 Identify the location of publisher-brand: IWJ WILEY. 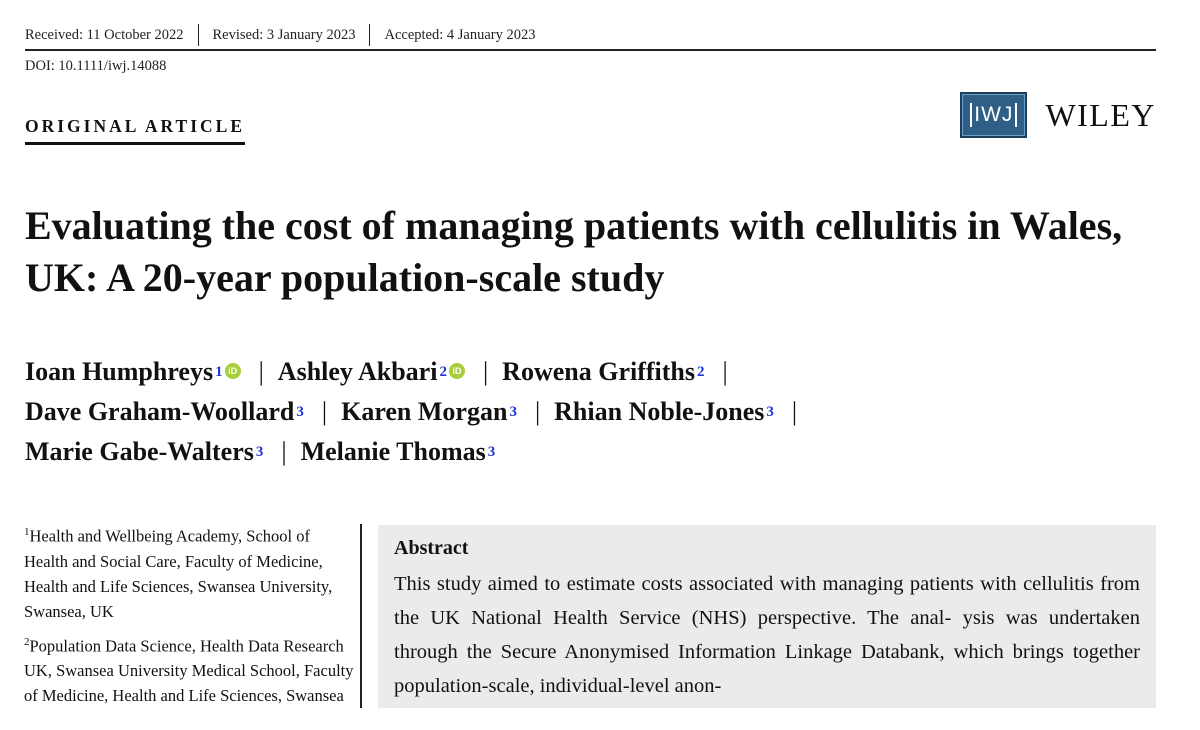
(1058, 115).